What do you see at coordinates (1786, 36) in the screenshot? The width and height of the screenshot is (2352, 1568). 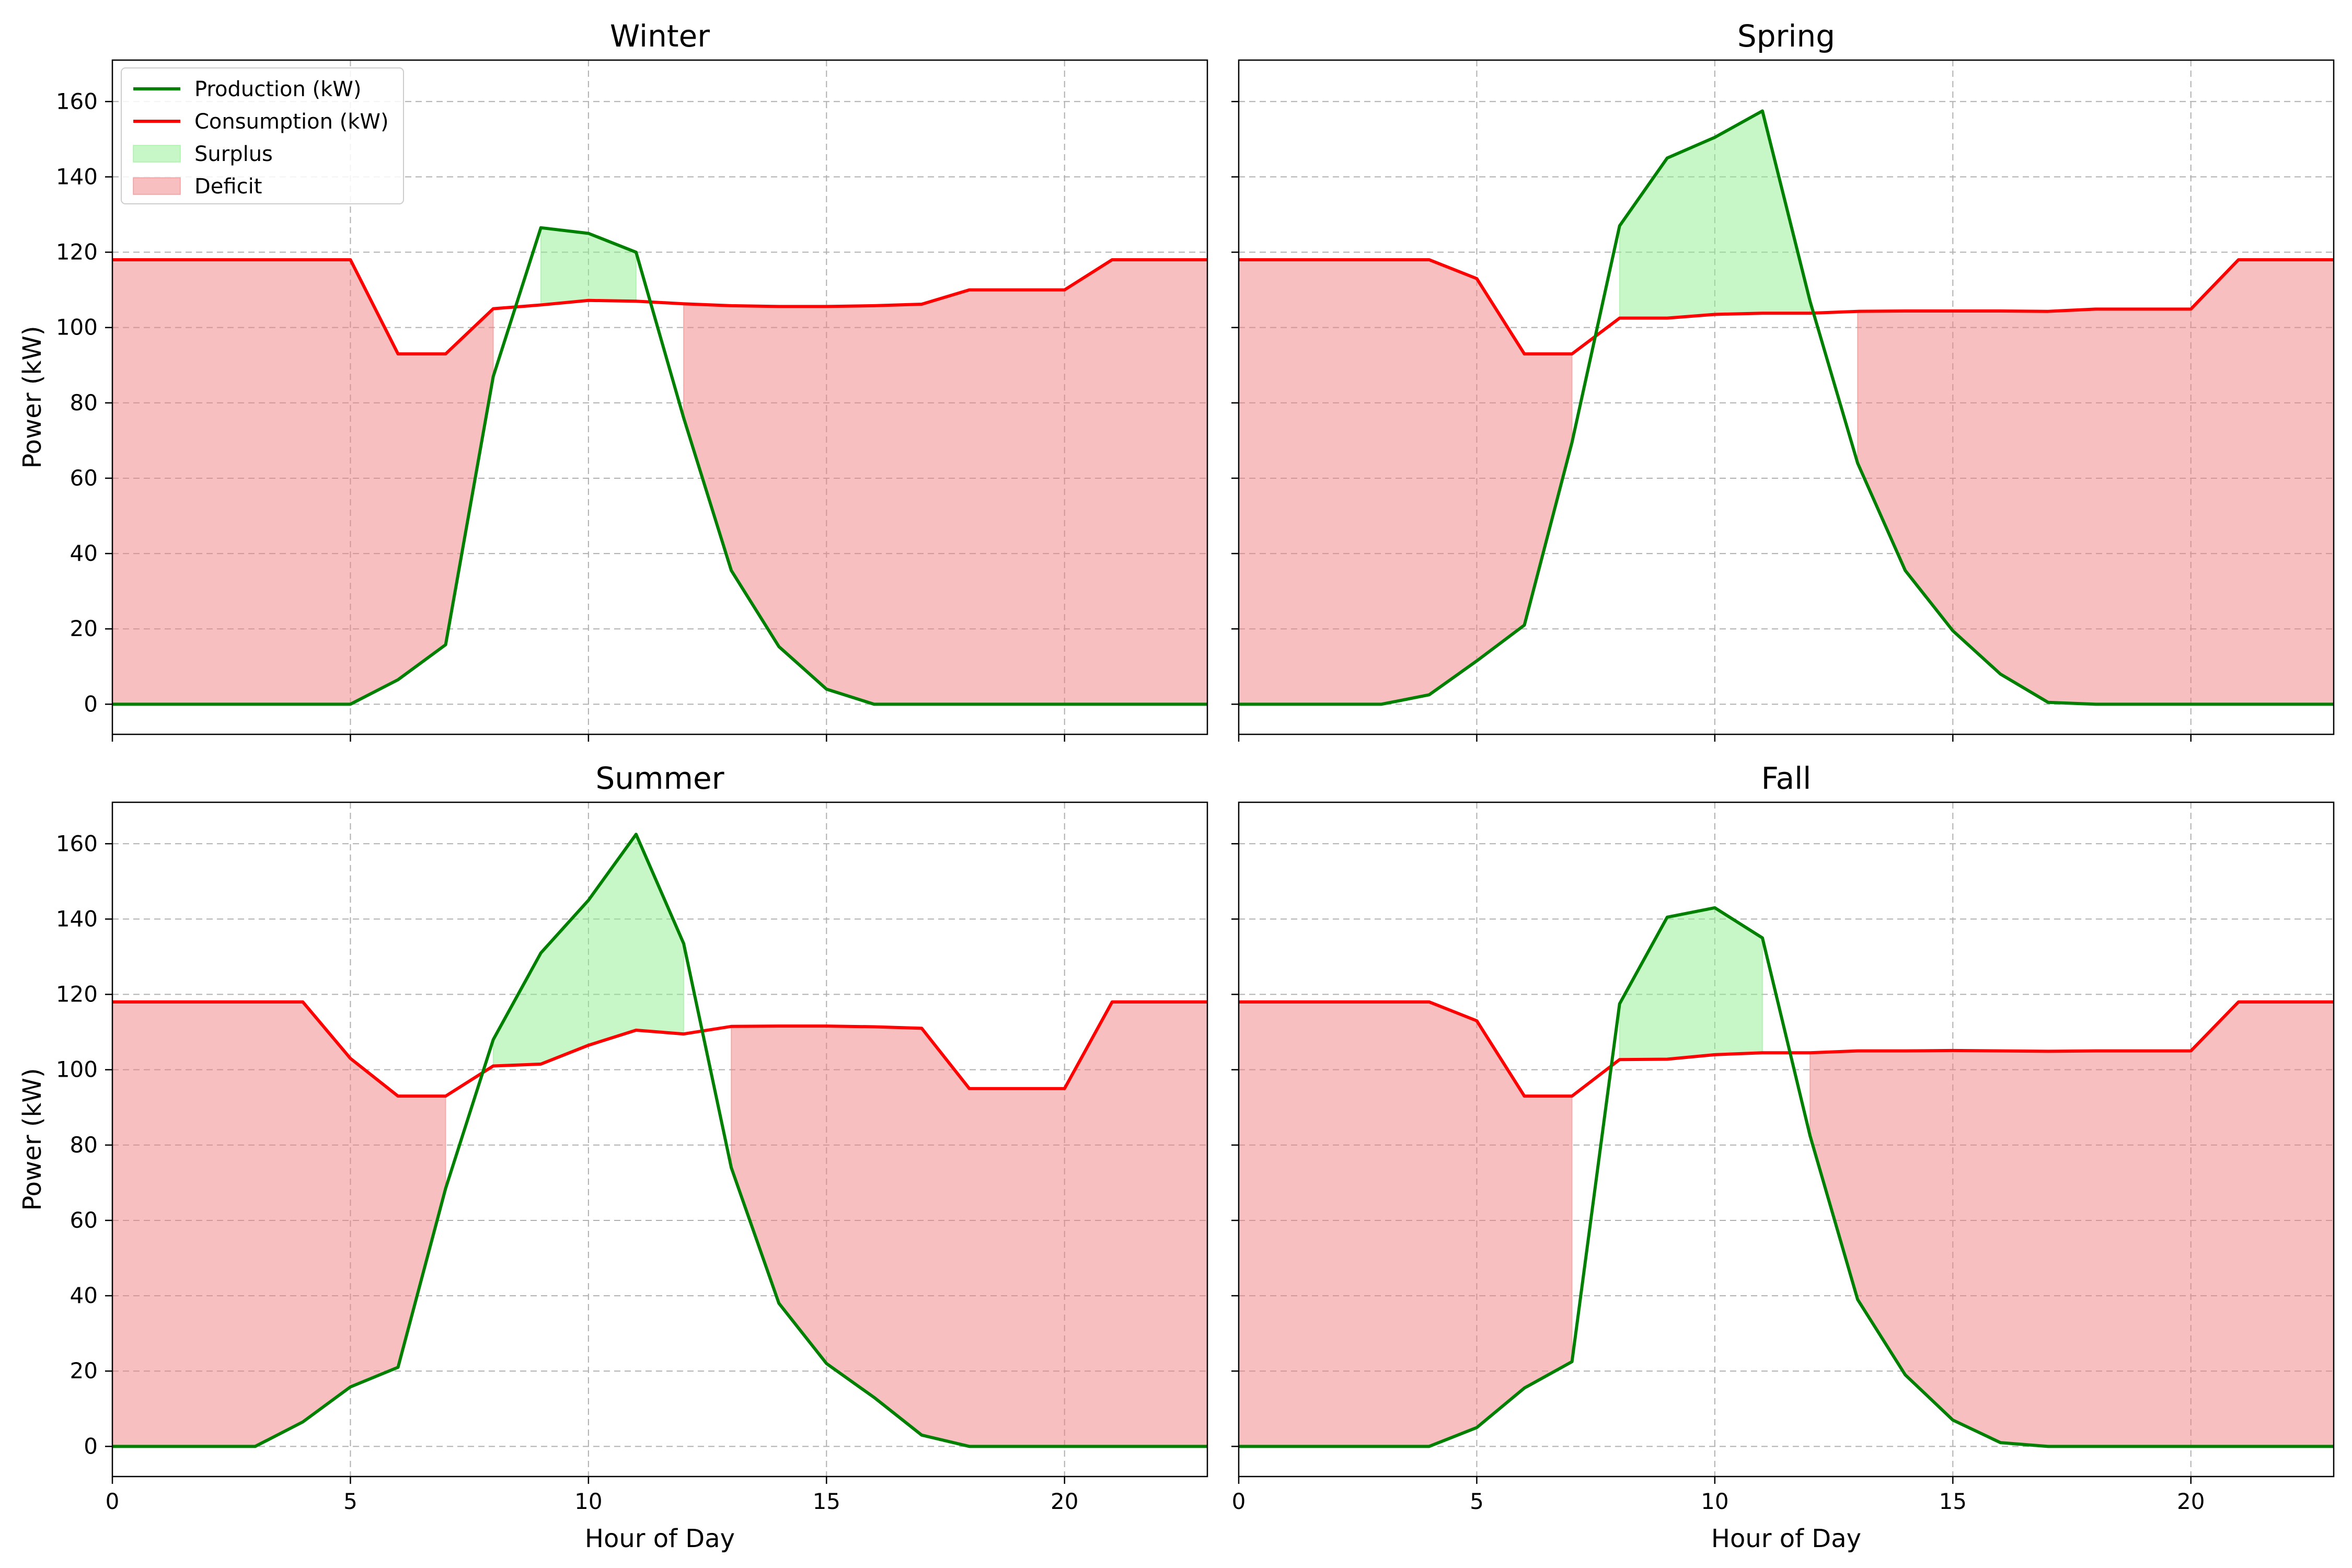 I see `panel-title: Spring` at bounding box center [1786, 36].